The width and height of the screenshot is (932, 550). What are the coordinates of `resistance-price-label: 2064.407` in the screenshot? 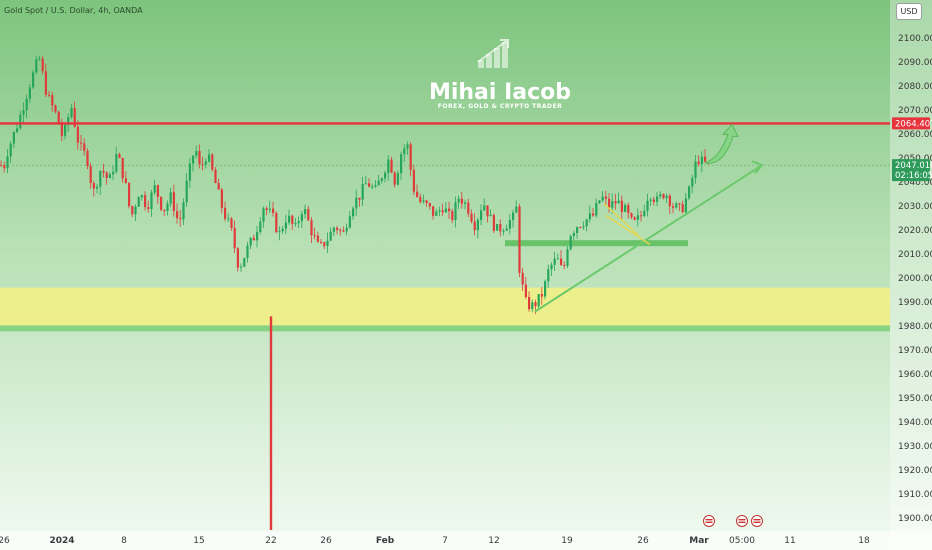 It's located at (913, 124).